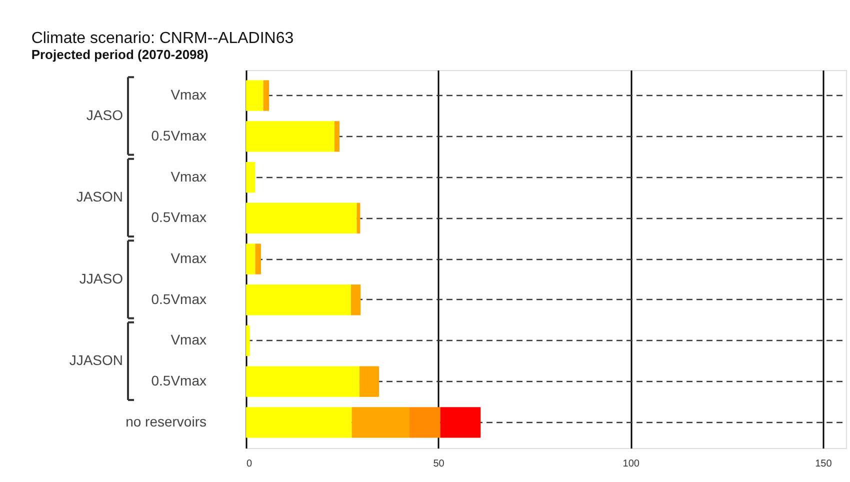 This screenshot has width=850, height=482. Describe the element at coordinates (823, 464) in the screenshot. I see `x-tick-label: 150` at that location.